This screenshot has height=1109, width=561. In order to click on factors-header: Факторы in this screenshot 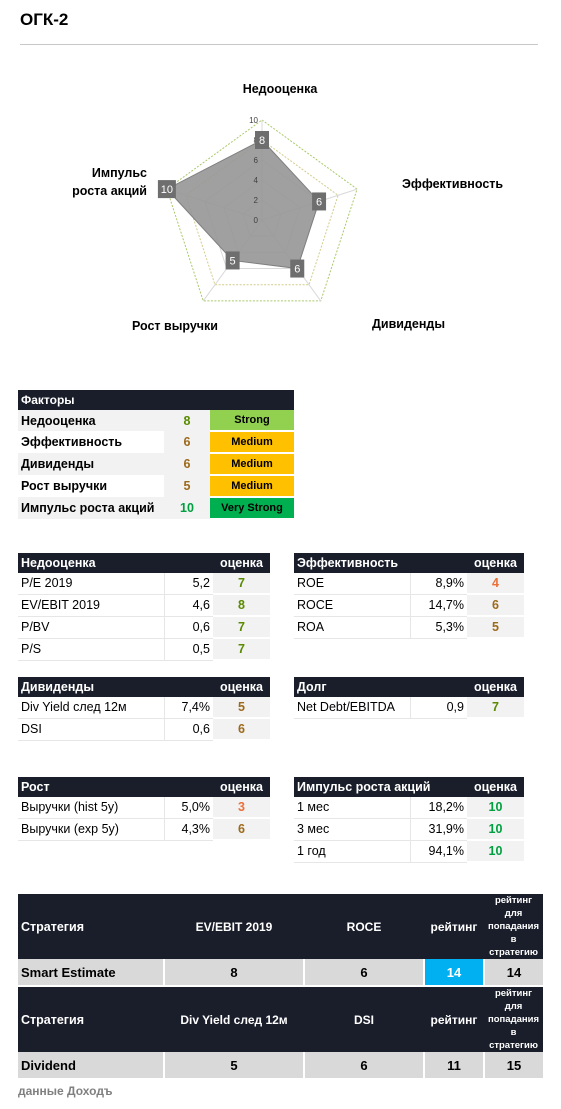, I will do `click(156, 400)`.